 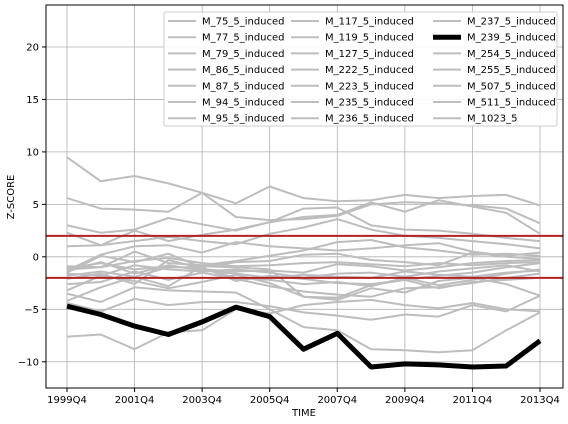 I want to click on legend-label: M_127_5_induced, so click(x=369, y=54).